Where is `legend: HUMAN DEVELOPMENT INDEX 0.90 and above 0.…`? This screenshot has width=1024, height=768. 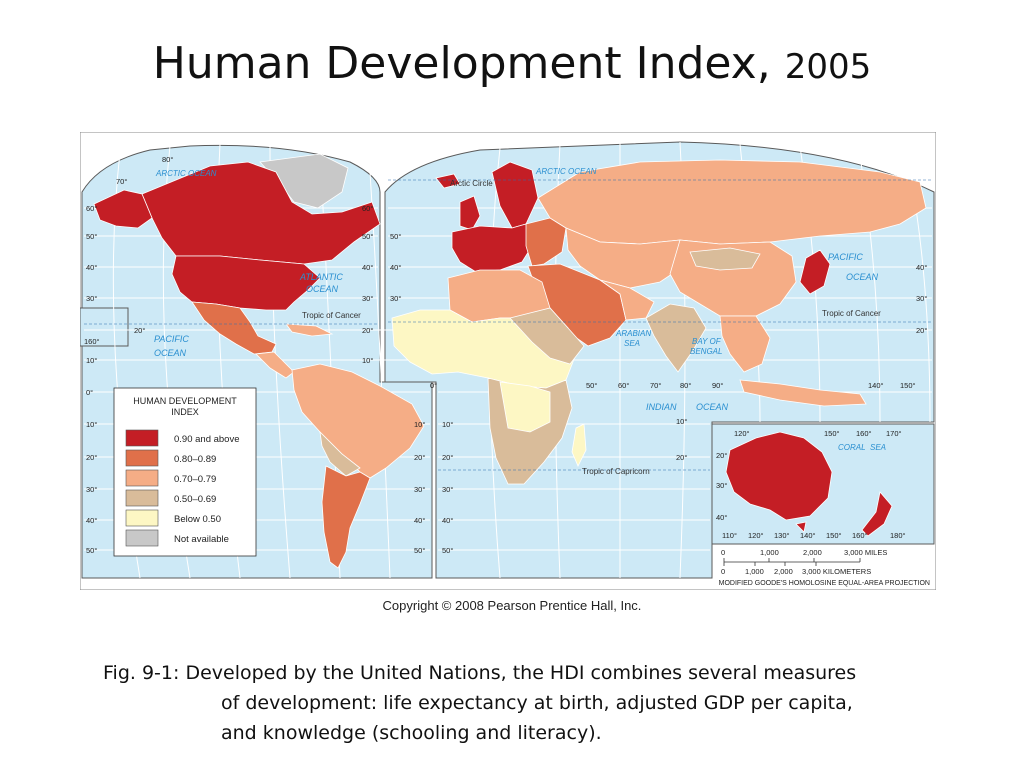
legend: HUMAN DEVELOPMENT INDEX 0.90 and above 0.… is located at coordinates (185, 472).